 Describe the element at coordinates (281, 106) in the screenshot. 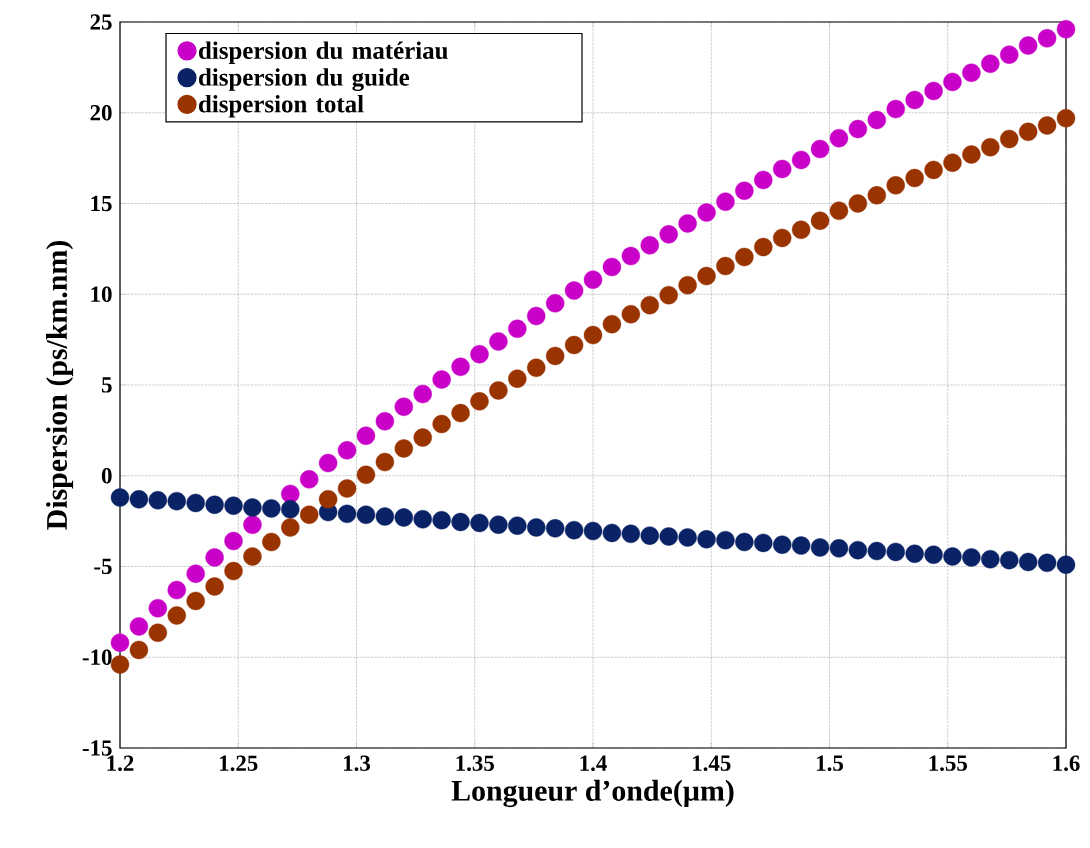

I see `legend-label: dispersion total` at that location.